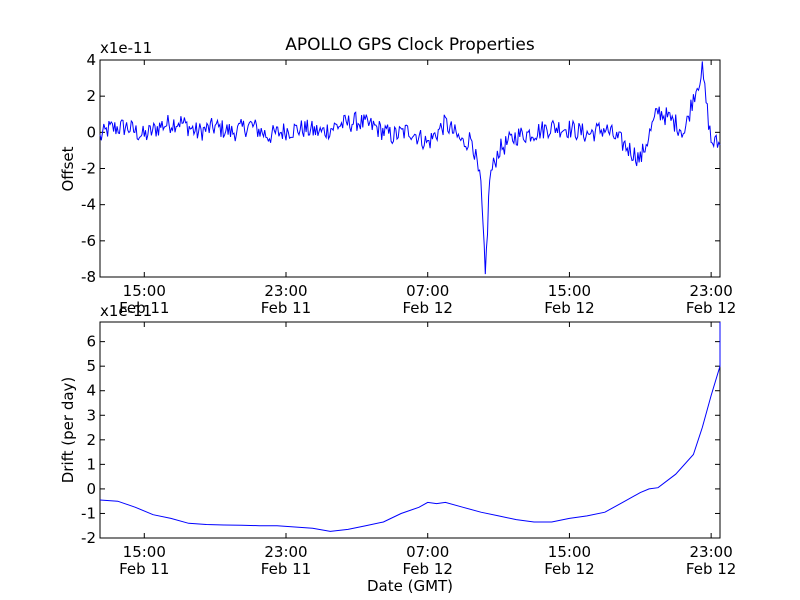  I want to click on offset-ytick-label: 2, so click(91, 96).